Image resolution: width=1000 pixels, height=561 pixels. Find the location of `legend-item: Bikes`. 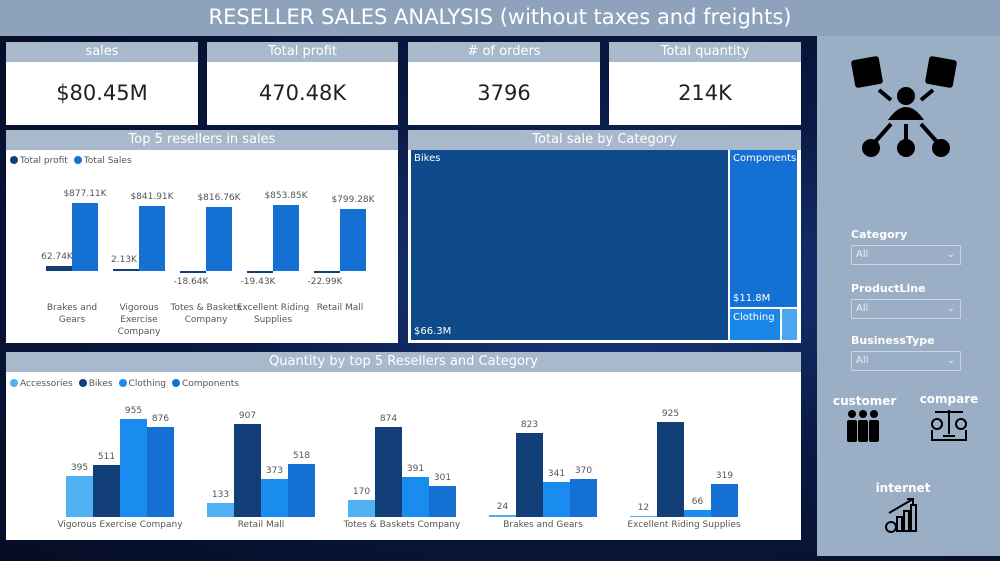

legend-item: Bikes is located at coordinates (95, 384).